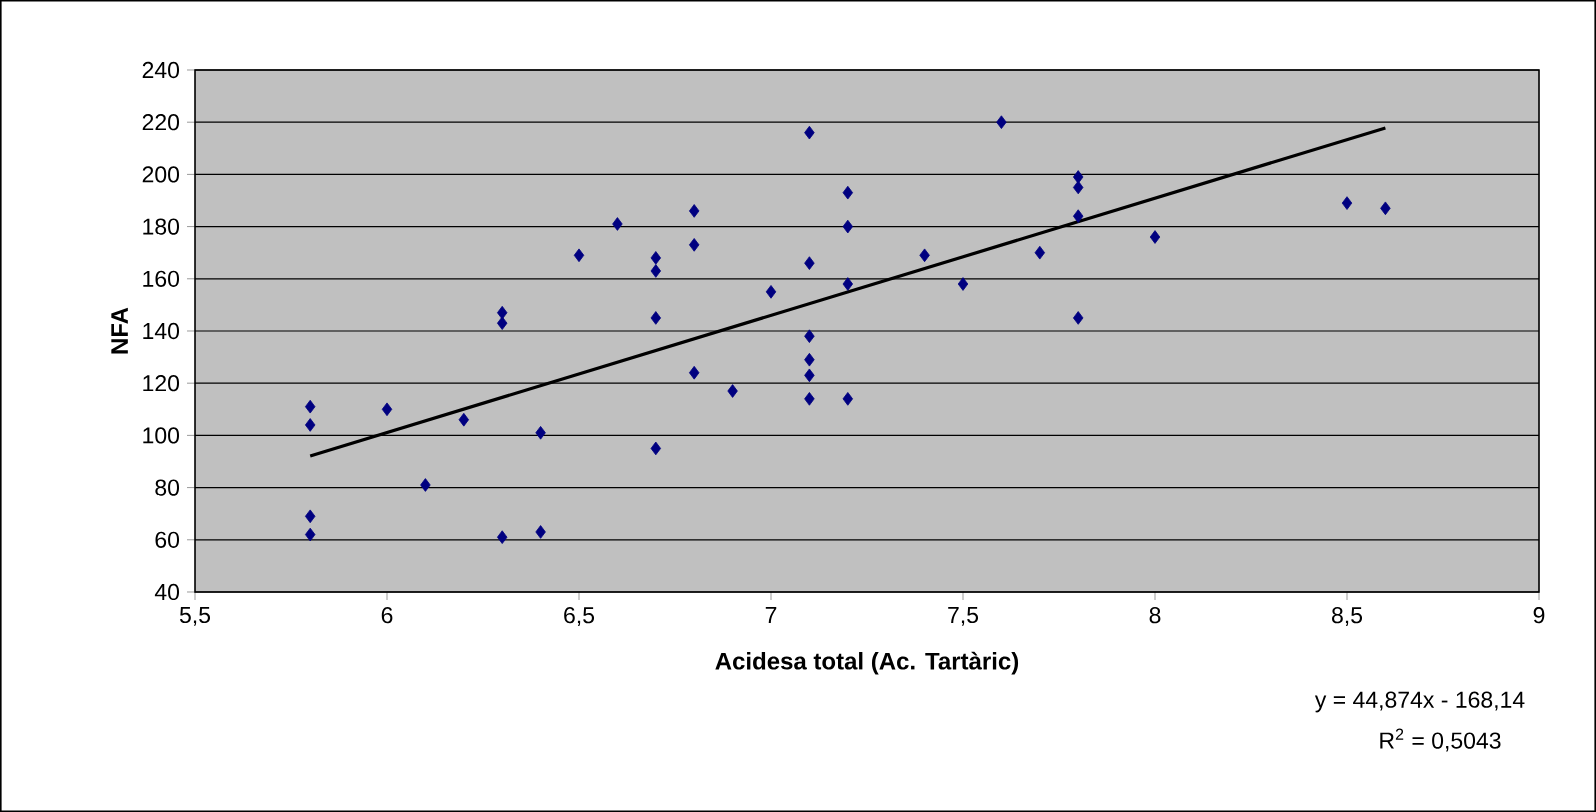  I want to click on y-tick-label: 140, so click(161, 331).